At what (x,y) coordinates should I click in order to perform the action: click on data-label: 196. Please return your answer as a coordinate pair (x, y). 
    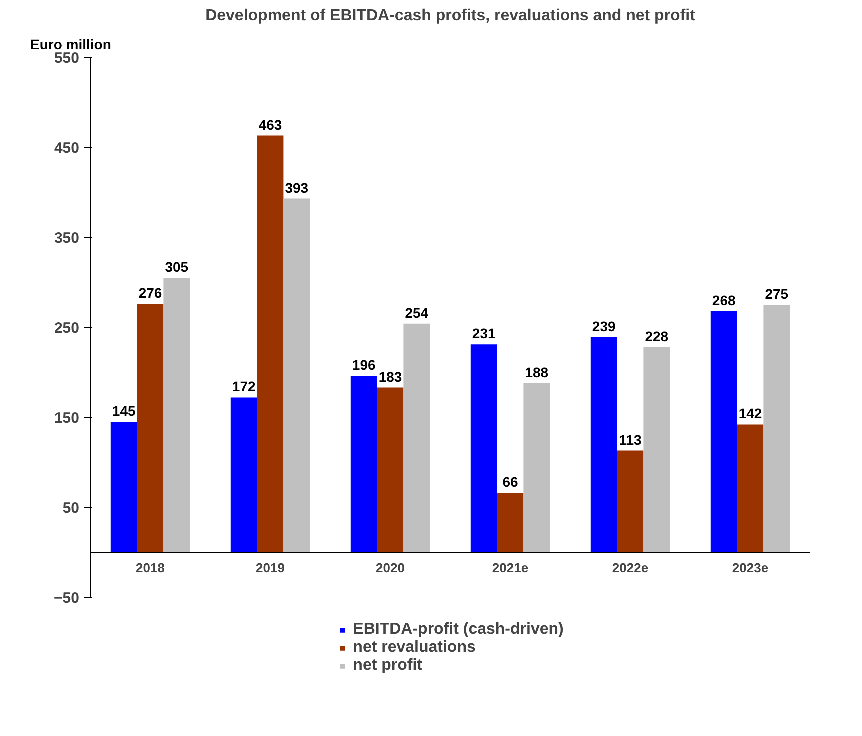
    Looking at the image, I should click on (364, 365).